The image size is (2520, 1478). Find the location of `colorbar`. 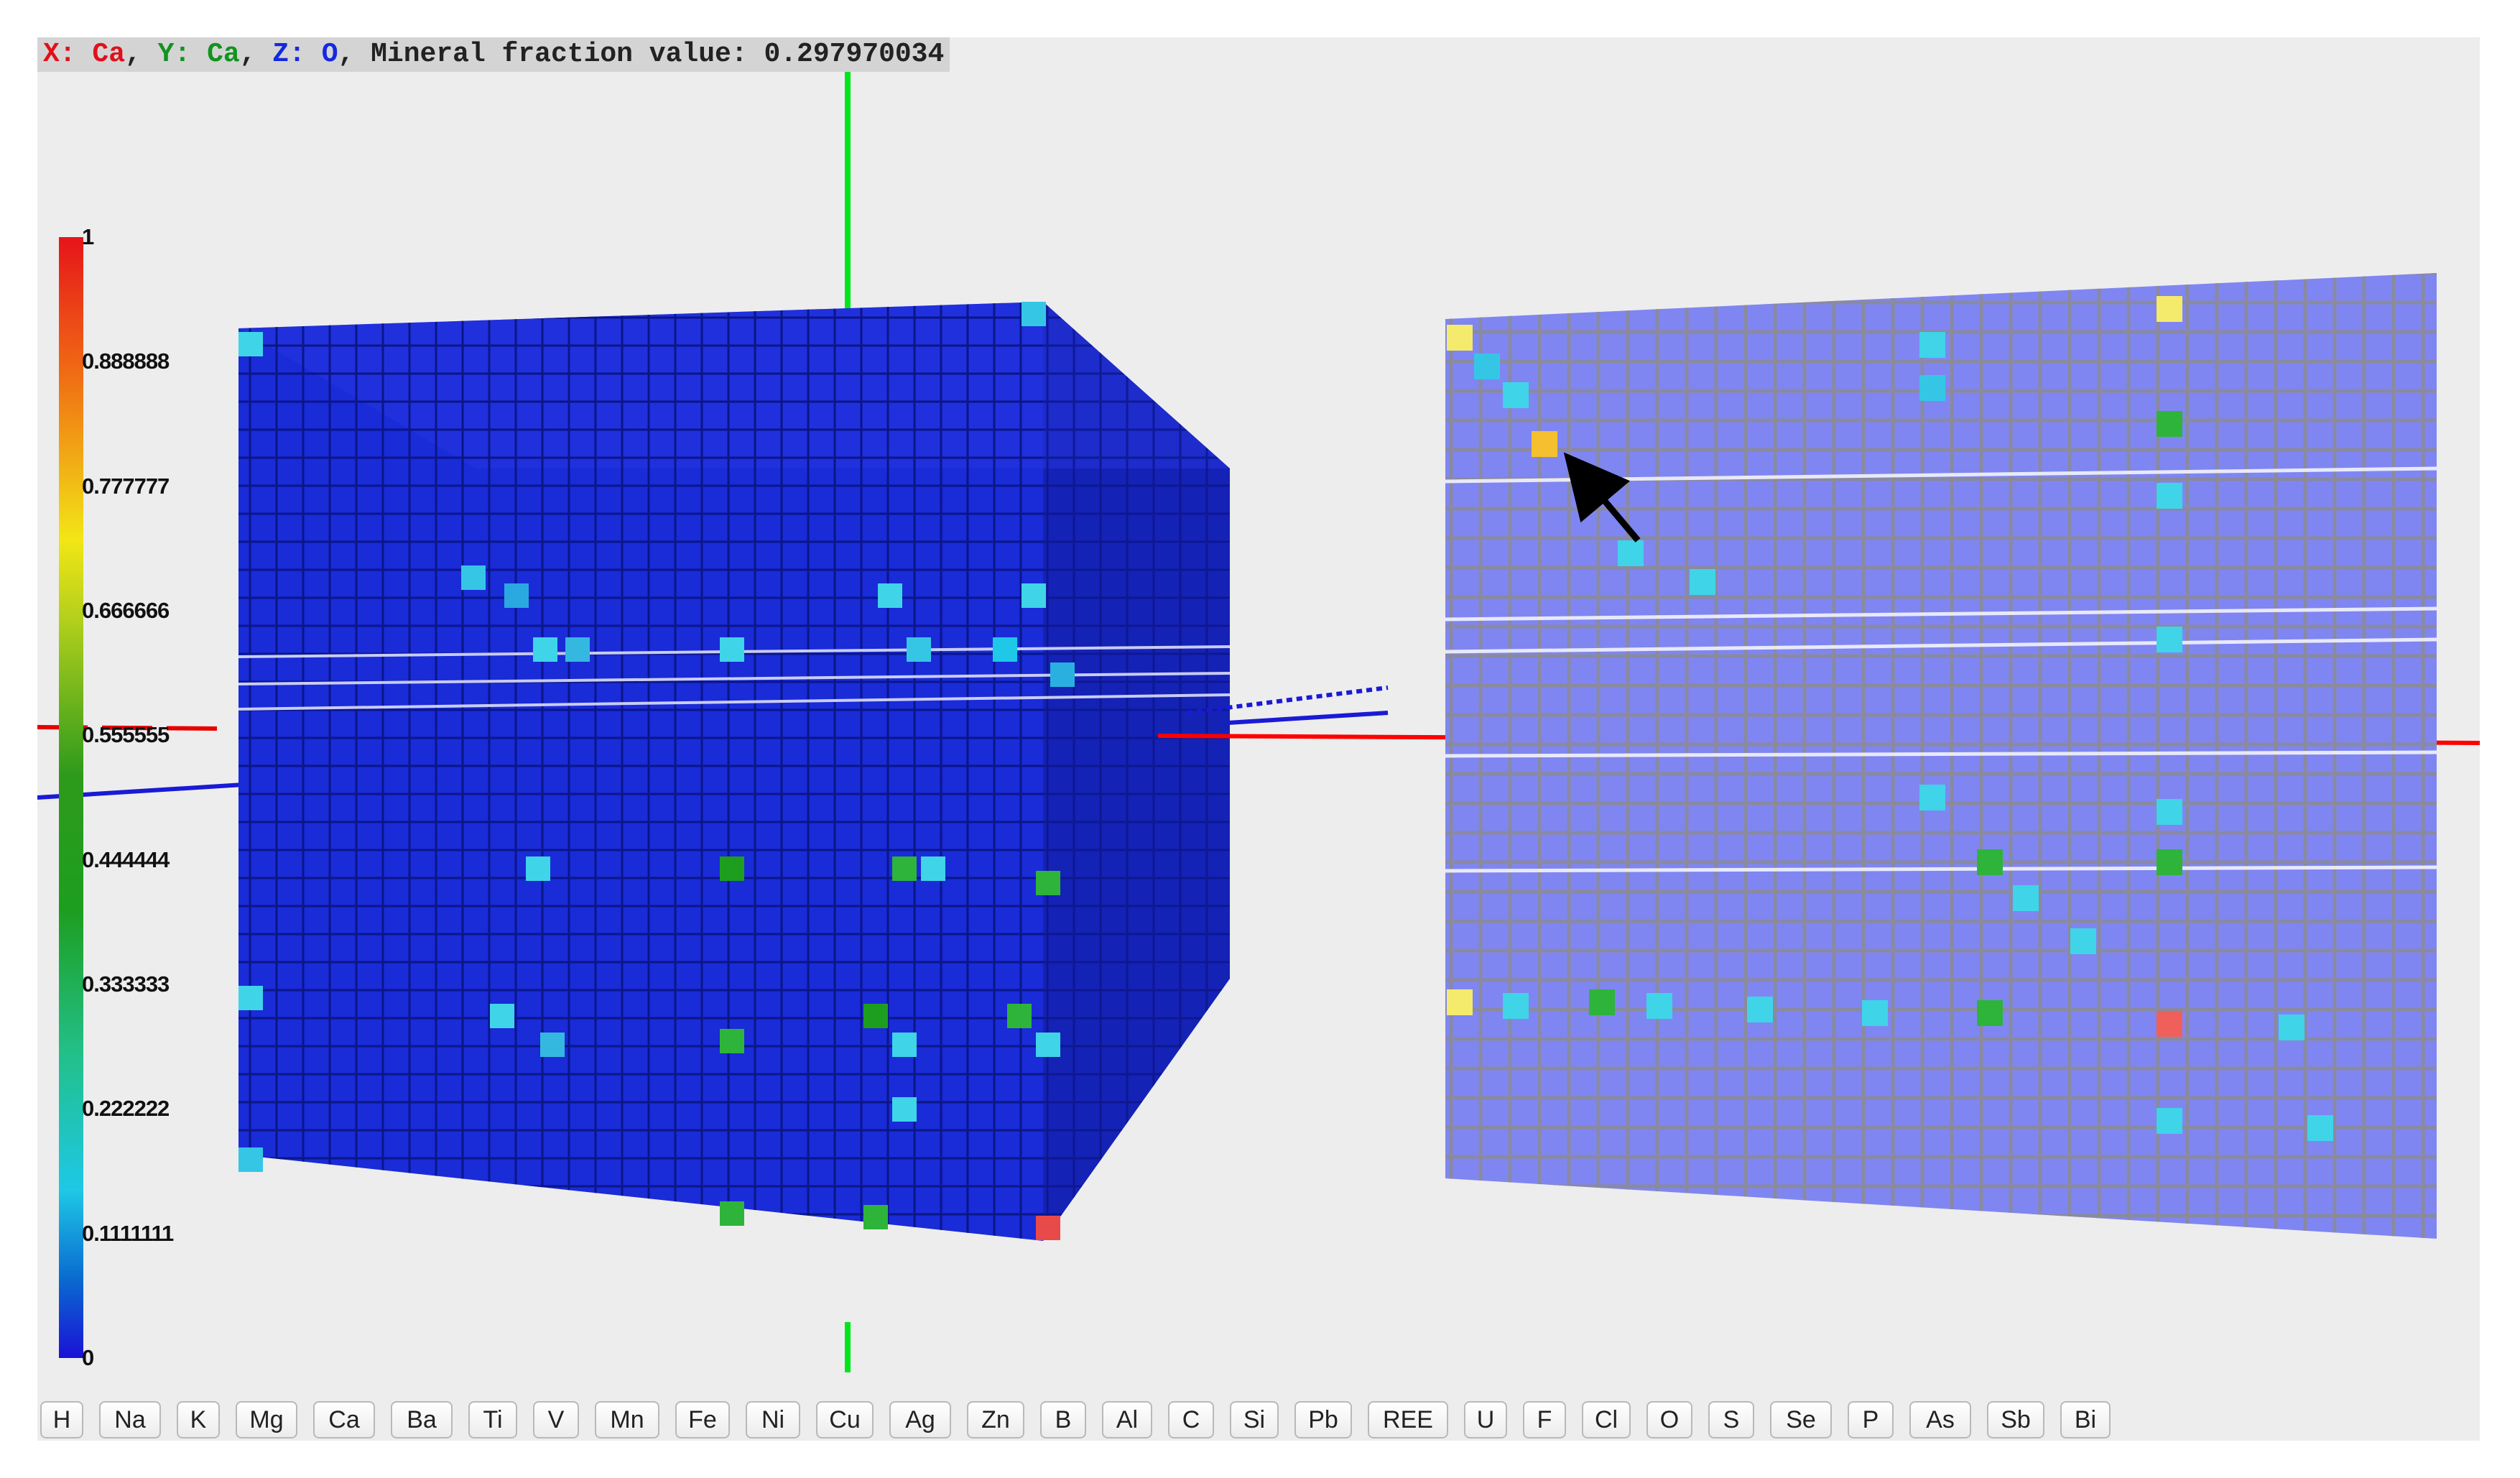

colorbar is located at coordinates (71, 797).